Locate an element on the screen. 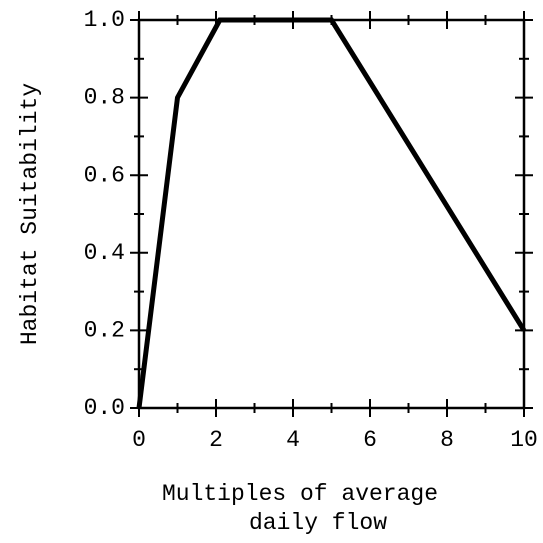 This screenshot has height=543, width=543. x-tick-label: 2 is located at coordinates (216, 440).